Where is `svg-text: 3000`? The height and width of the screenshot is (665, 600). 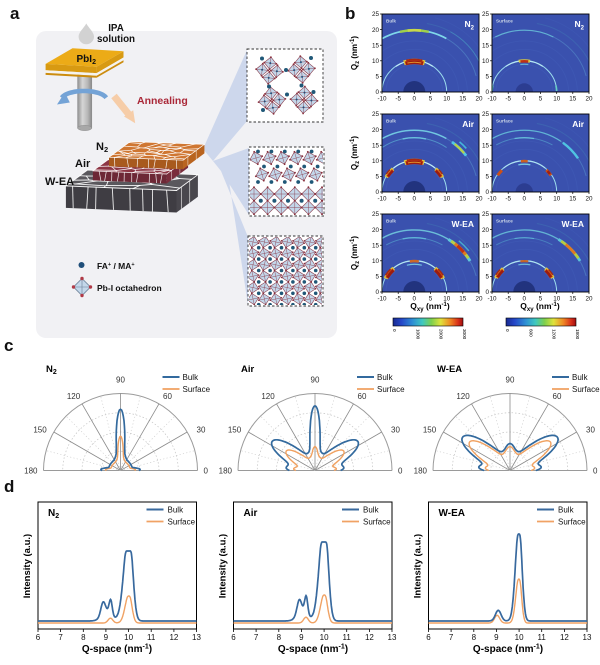
svg-text: 3000 is located at coordinates (464, 334).